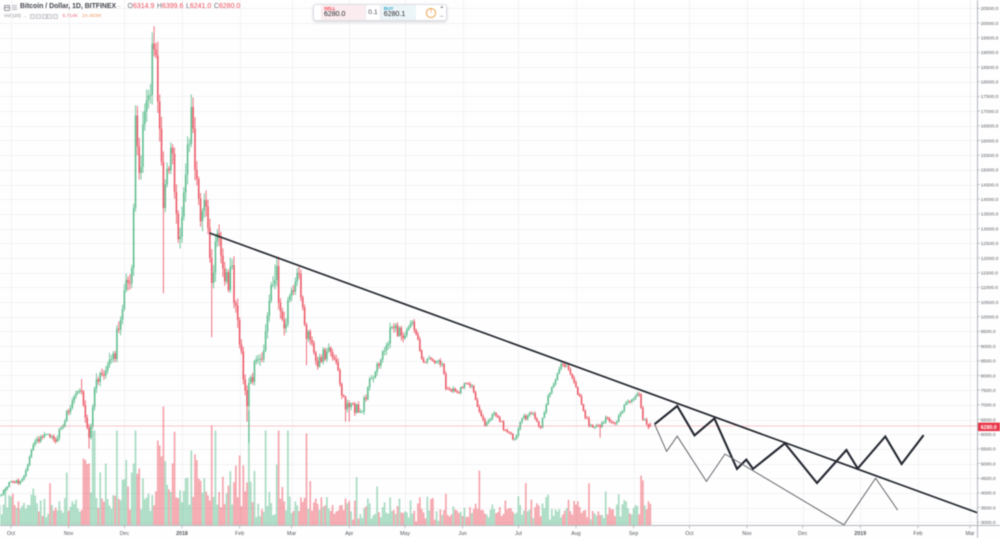 The image size is (1000, 538). Describe the element at coordinates (990, 185) in the screenshot. I see `svg-text: 14500.0` at that location.